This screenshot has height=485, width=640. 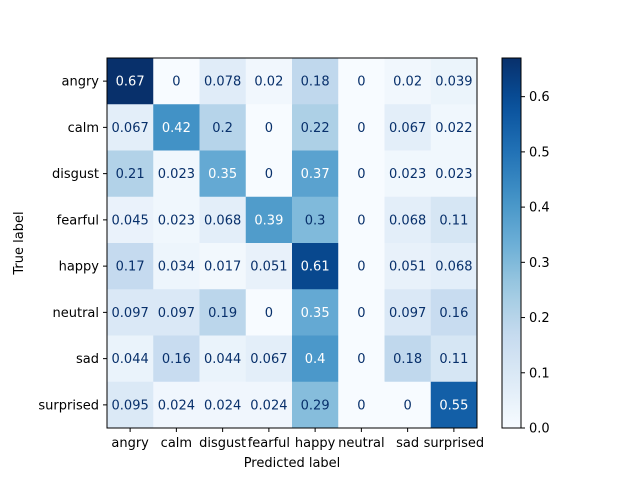 I want to click on cell-value-label: 0.18, so click(x=315, y=82).